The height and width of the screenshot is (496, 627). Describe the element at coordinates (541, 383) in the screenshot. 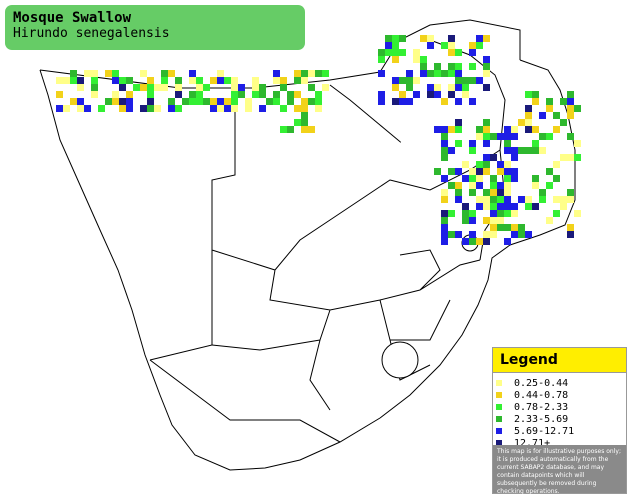

I see `legend-label: 0.25-0.44` at that location.